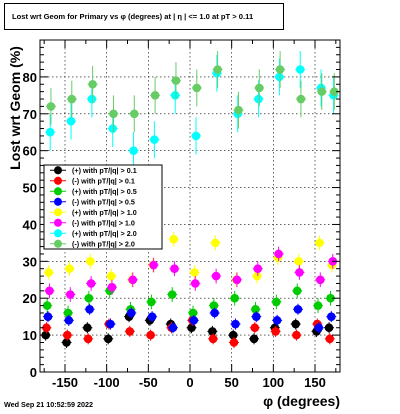 The width and height of the screenshot is (400, 414). Describe the element at coordinates (30, 188) in the screenshot. I see `y-tick-label: 50` at that location.